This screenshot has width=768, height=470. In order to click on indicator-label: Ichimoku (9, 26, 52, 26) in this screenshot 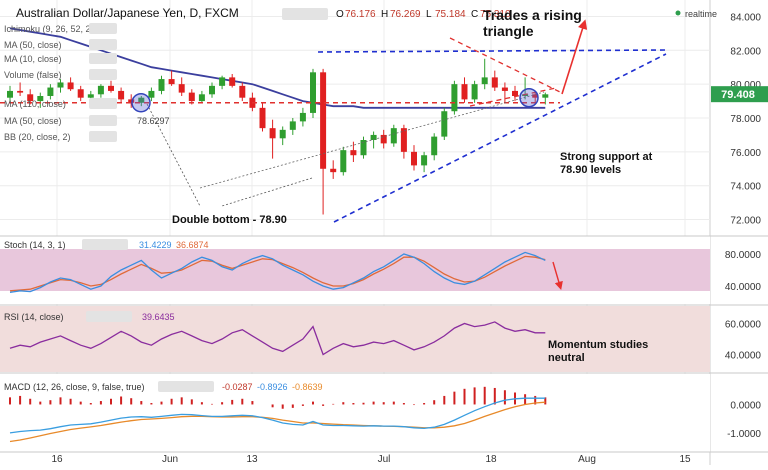, I will do `click(51, 29)`.